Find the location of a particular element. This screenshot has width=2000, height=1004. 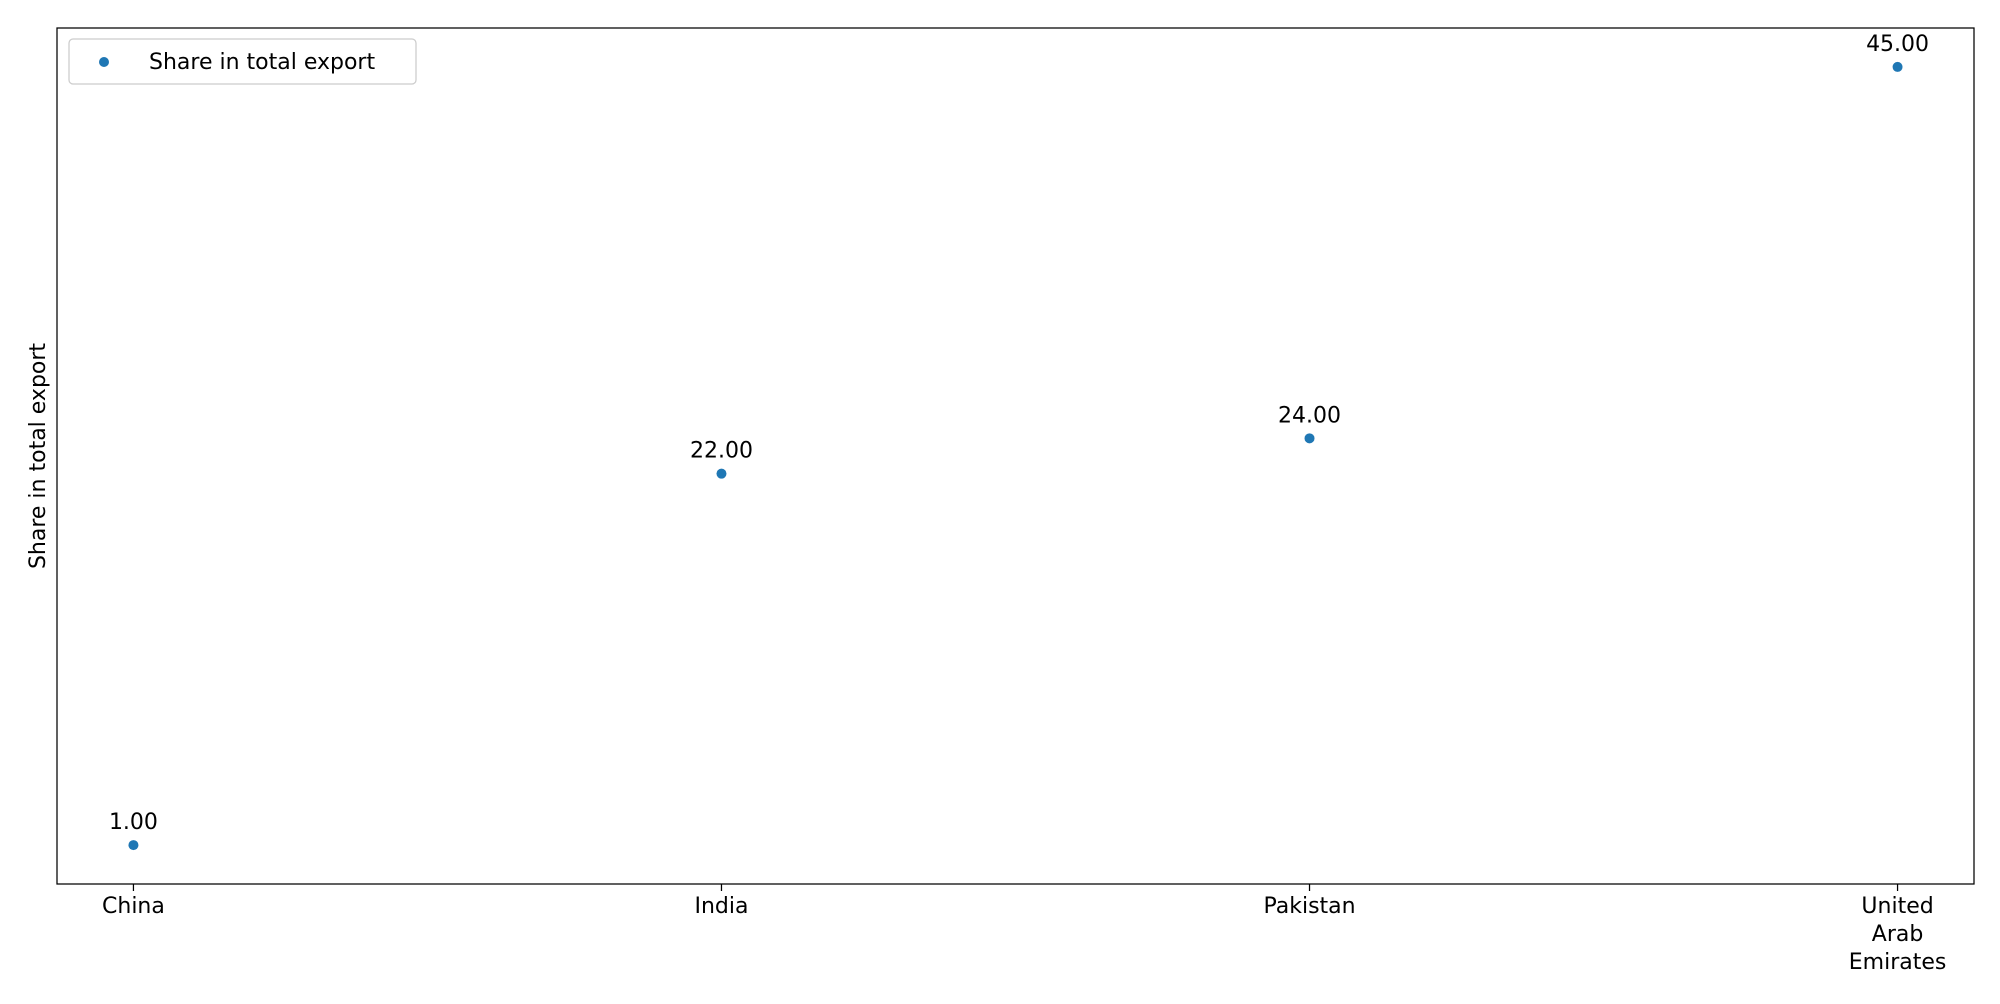

x-tick-label: India is located at coordinates (721, 906).